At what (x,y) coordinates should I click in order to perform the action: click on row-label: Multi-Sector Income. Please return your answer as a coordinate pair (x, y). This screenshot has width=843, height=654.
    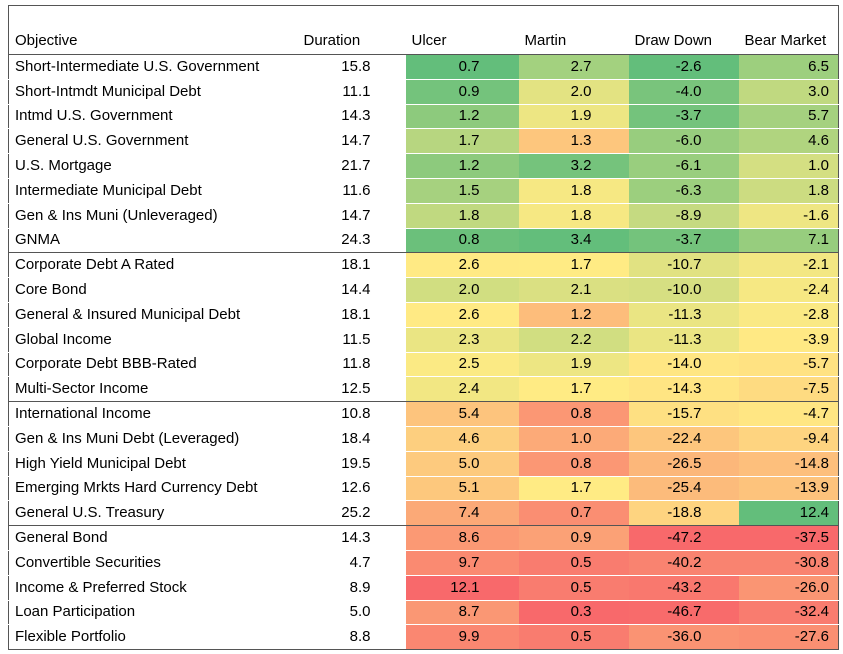
    Looking at the image, I should click on (153, 389).